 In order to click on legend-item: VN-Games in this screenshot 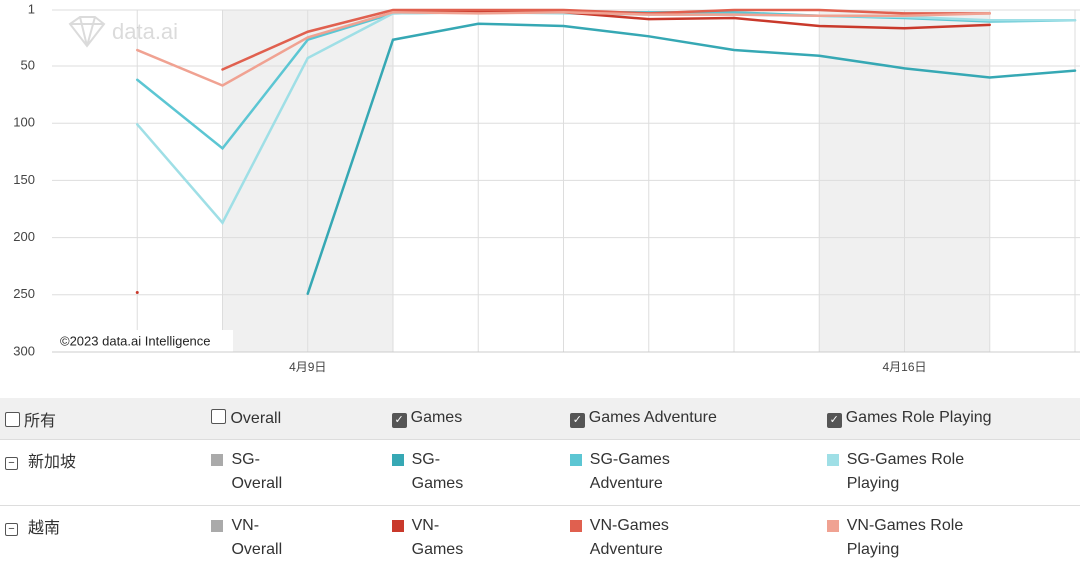, I will do `click(480, 538)`.